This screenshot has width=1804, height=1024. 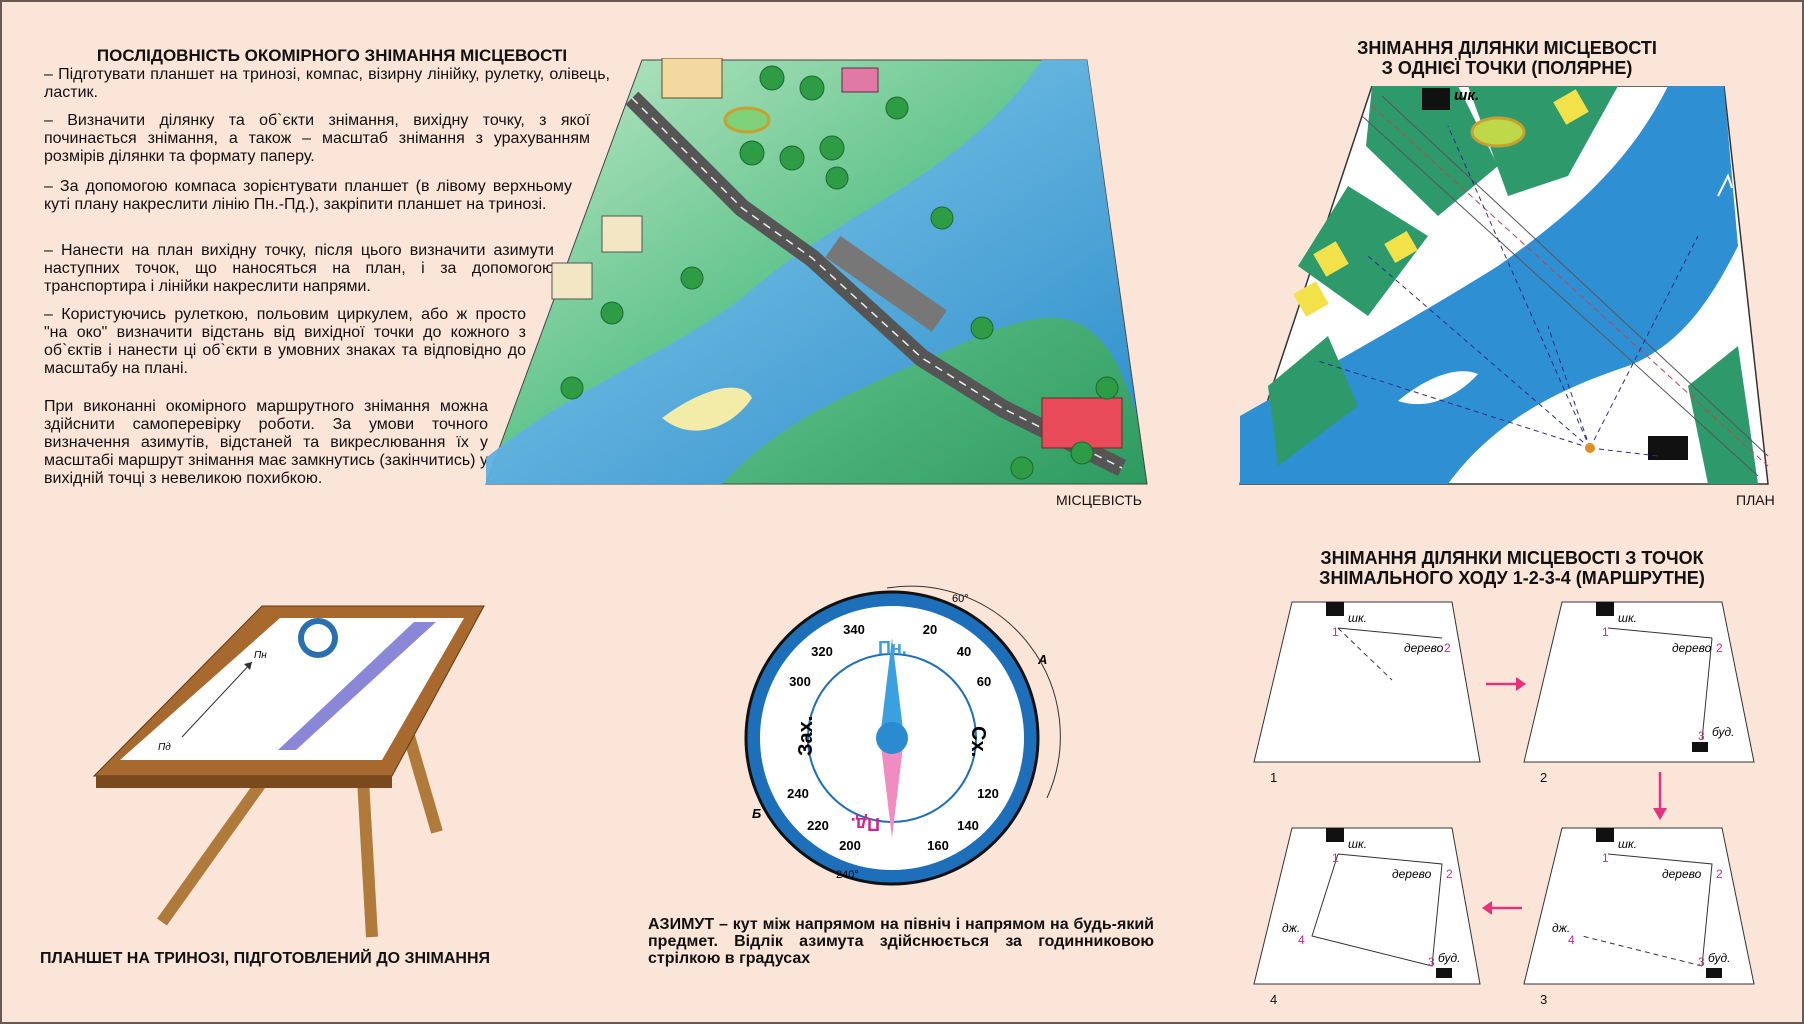 What do you see at coordinates (1701, 962) in the screenshot?
I see `route-p3-pt3: 3` at bounding box center [1701, 962].